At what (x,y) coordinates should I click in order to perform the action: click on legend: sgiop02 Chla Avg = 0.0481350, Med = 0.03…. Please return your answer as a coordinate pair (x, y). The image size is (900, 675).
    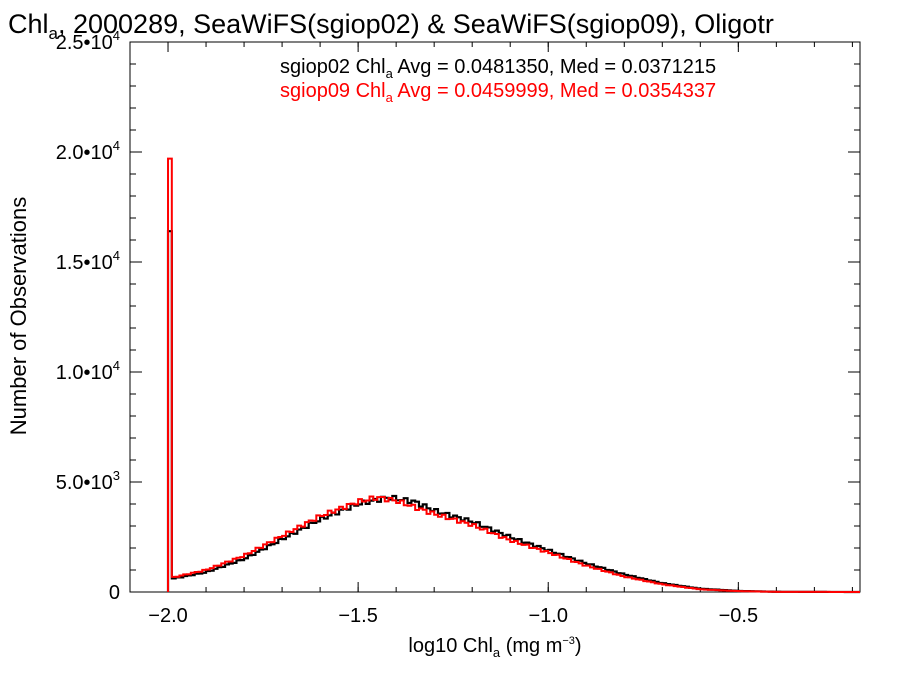
    Looking at the image, I should click on (498, 80).